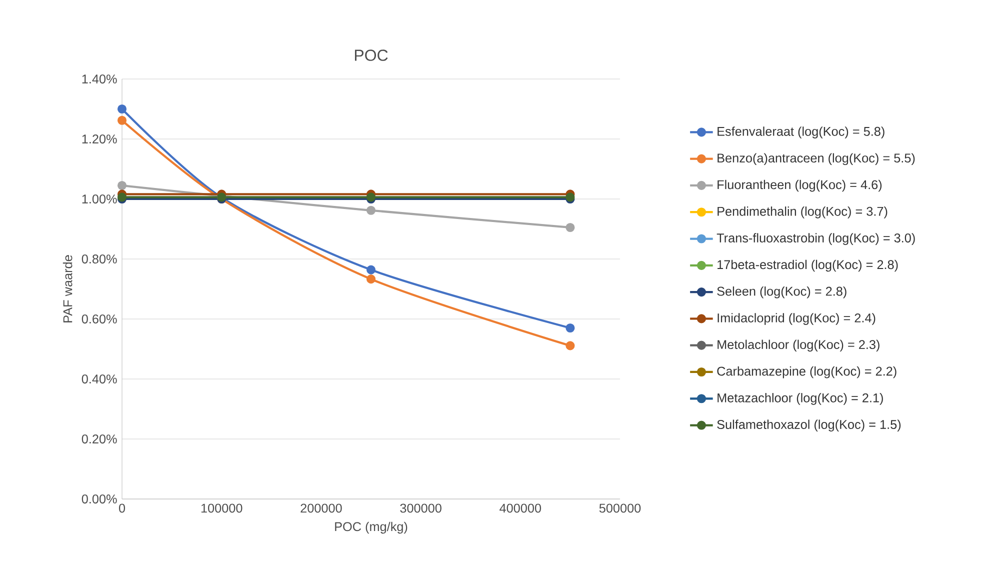 The image size is (992, 574). I want to click on y-tick-label: 0.80%, so click(99, 259).